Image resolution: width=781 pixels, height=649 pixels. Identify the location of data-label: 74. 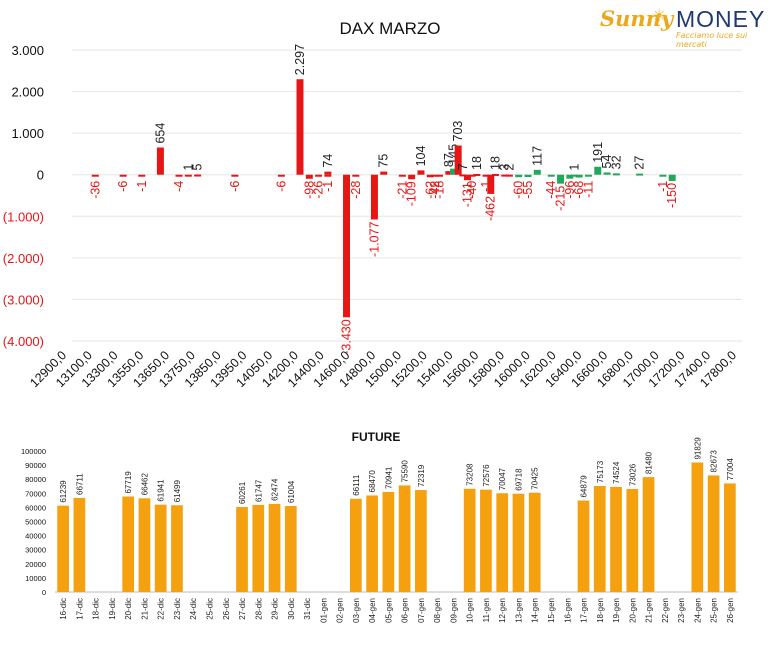
(328, 161).